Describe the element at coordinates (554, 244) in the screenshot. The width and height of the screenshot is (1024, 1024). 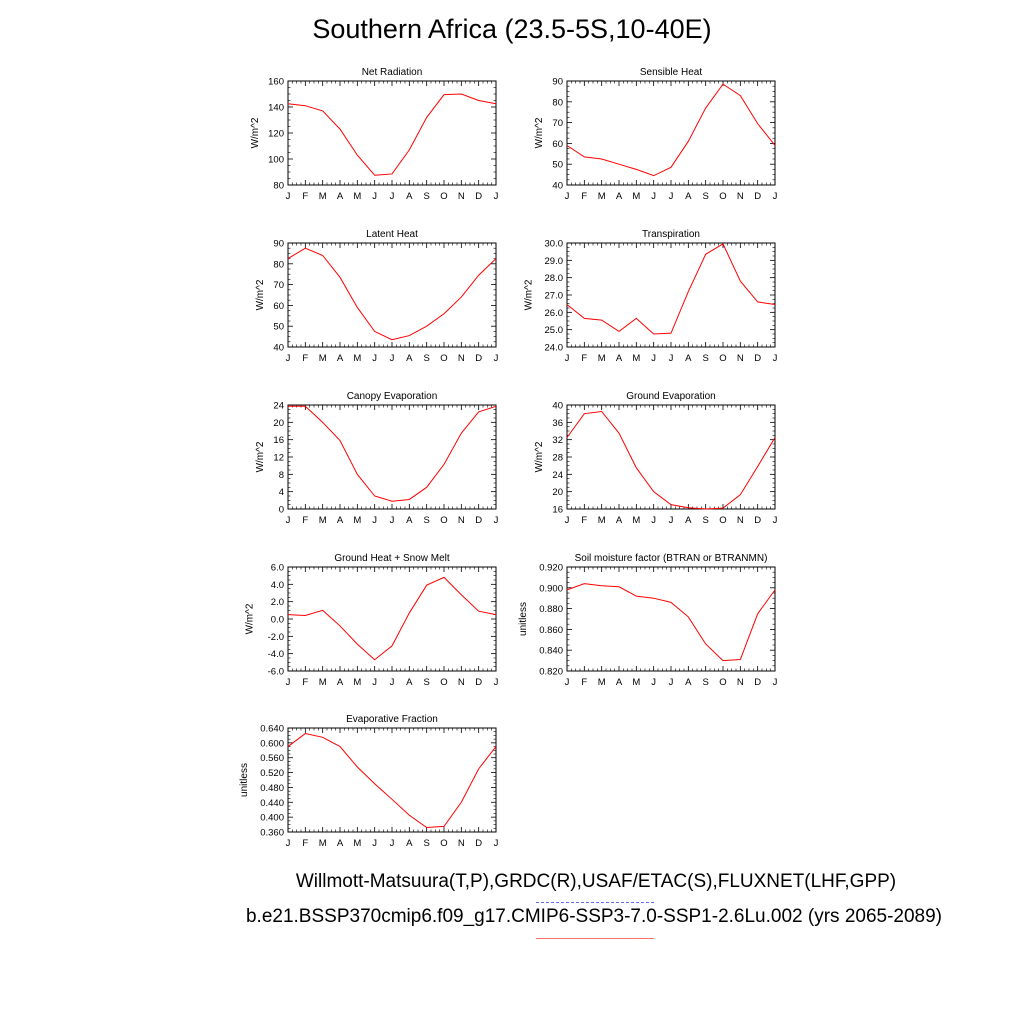
I see `y-tick-label: 30.0` at that location.